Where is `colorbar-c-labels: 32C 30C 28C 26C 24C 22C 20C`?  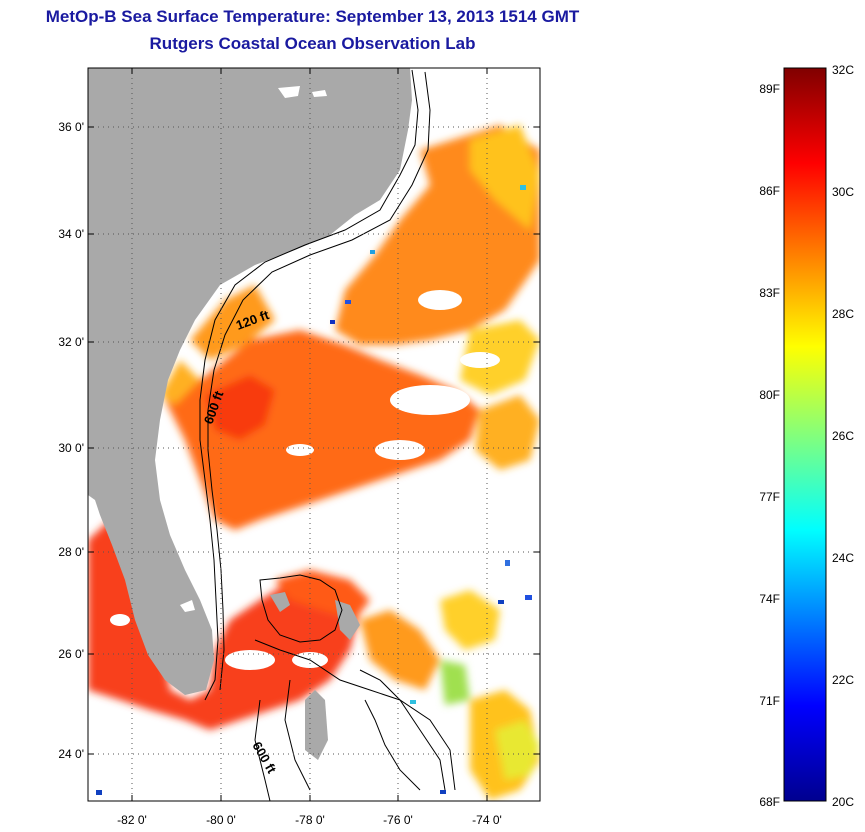 colorbar-c-labels: 32C 30C 28C 26C 24C 22C 20C is located at coordinates (843, 436).